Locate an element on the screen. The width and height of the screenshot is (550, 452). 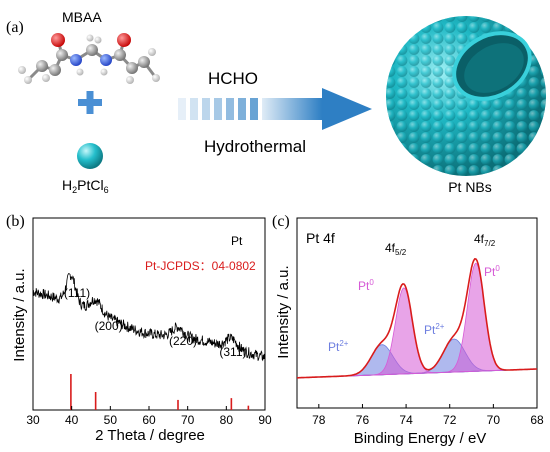
xps-xtick-label: 76 is located at coordinates (363, 420).